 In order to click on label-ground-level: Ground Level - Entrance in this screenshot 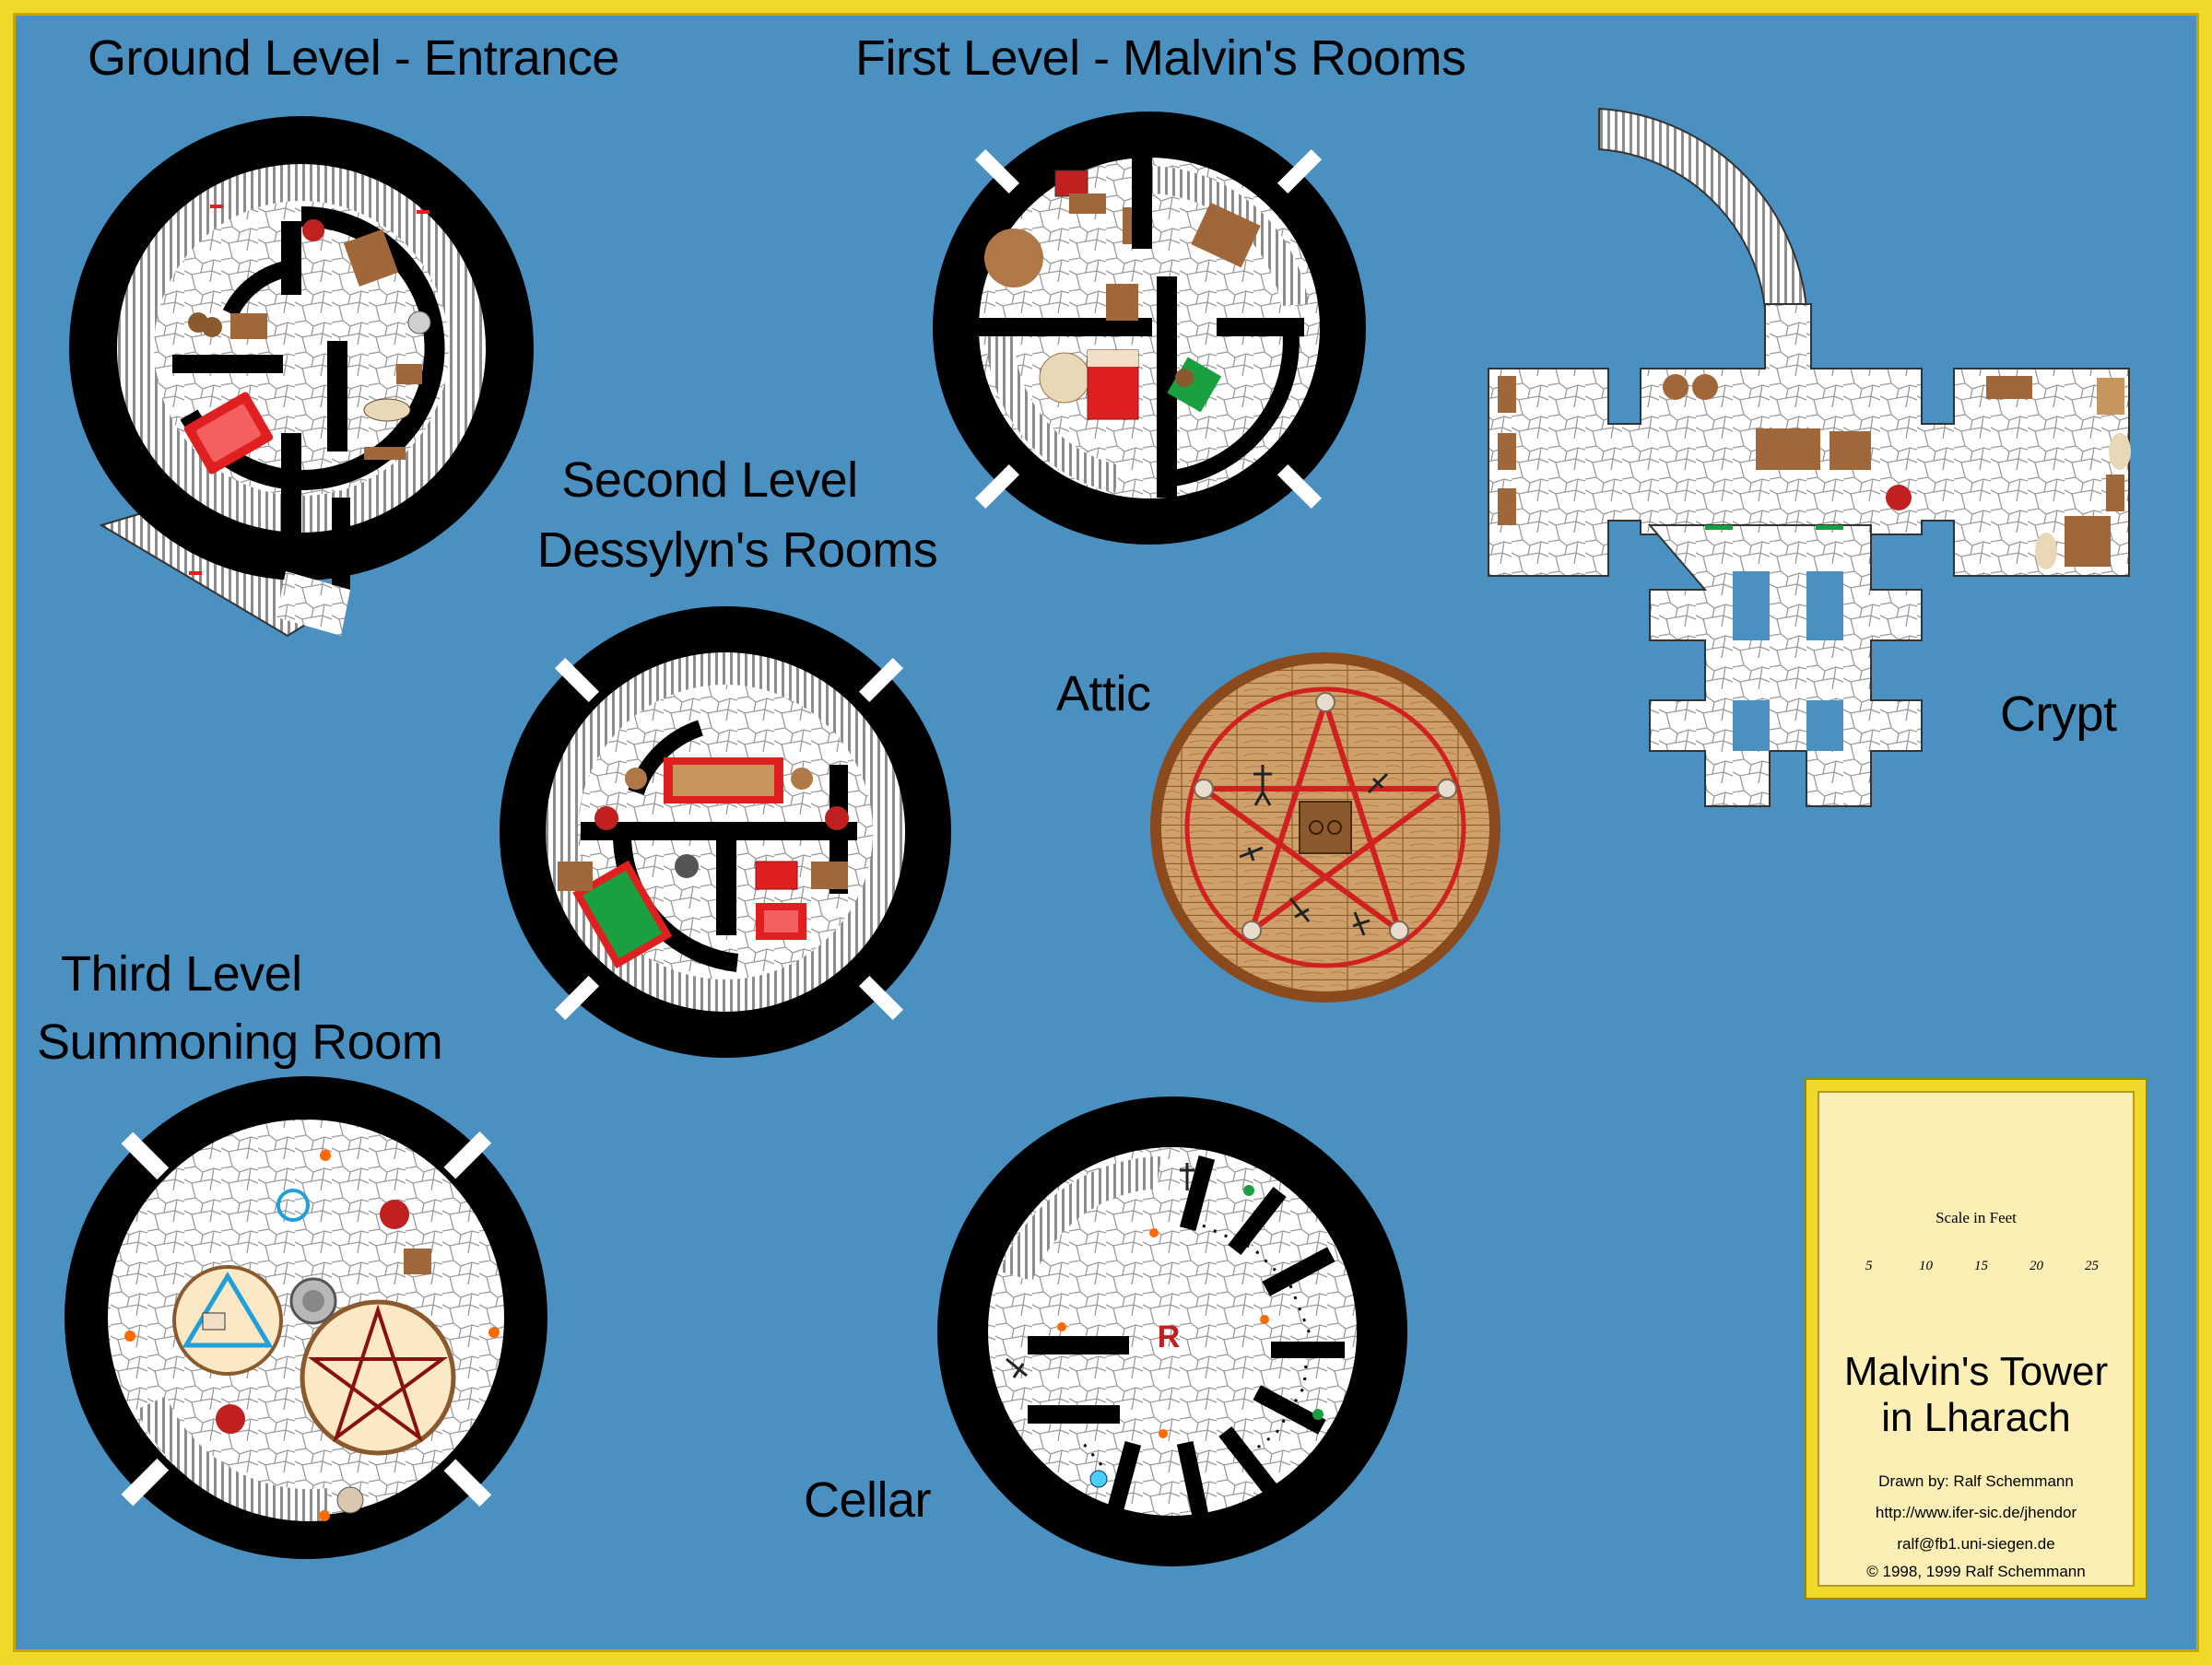, I will do `click(353, 58)`.